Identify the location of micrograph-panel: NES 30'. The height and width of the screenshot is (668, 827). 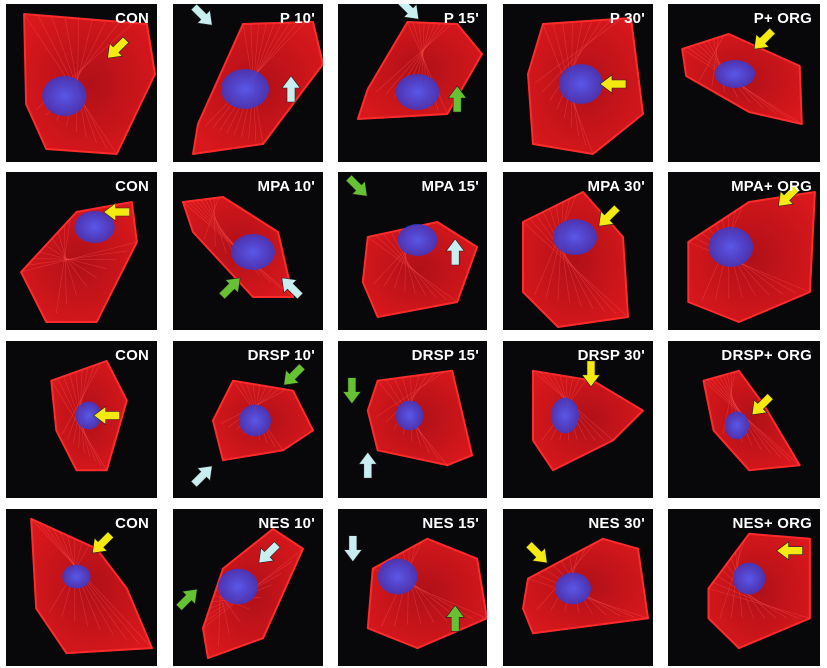
(578, 587).